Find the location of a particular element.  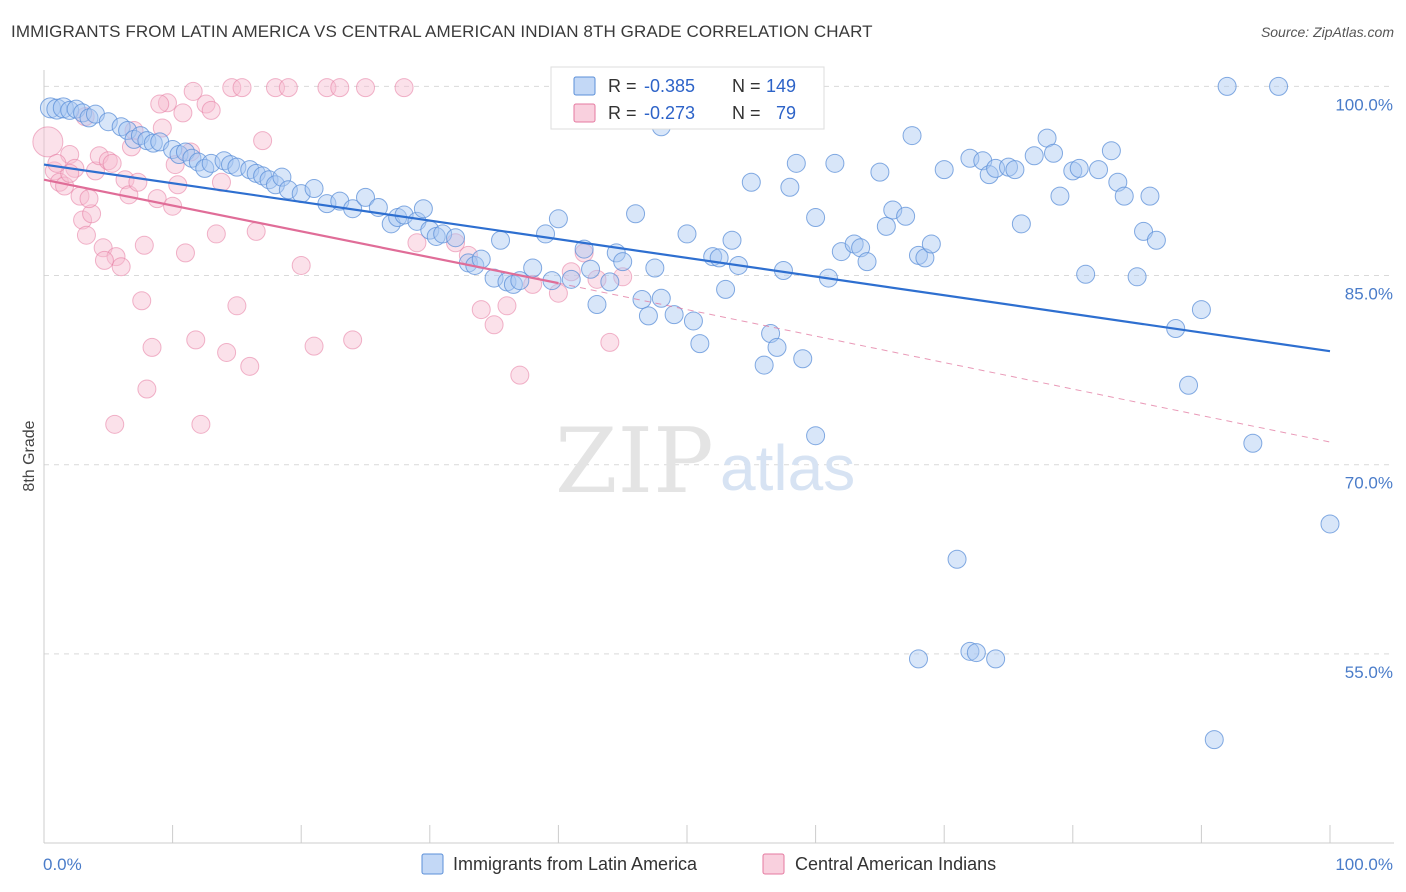

legend-pink-r-label: R = is located at coordinates (622, 113).